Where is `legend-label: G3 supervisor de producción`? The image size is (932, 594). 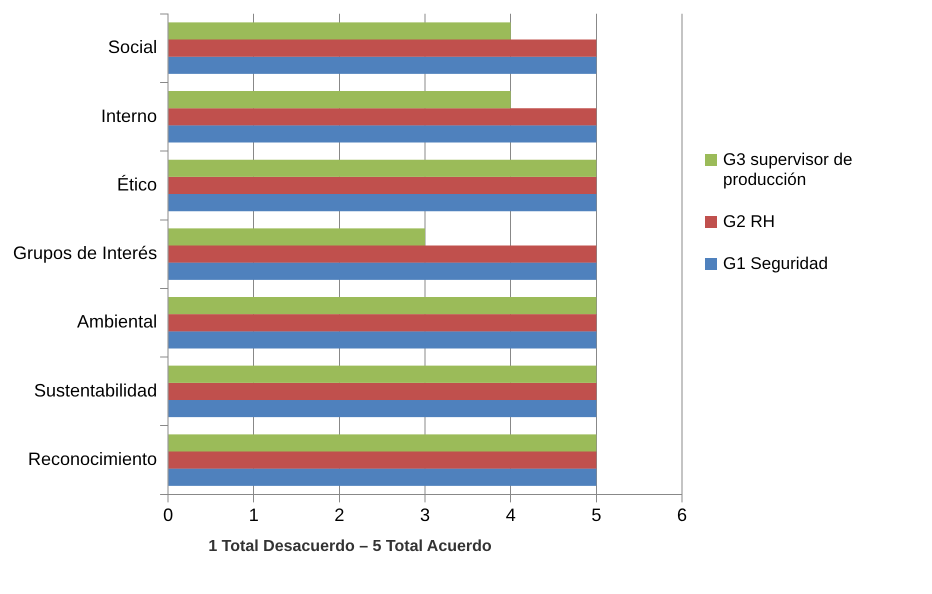
legend-label: G3 supervisor de producción is located at coordinates (788, 170).